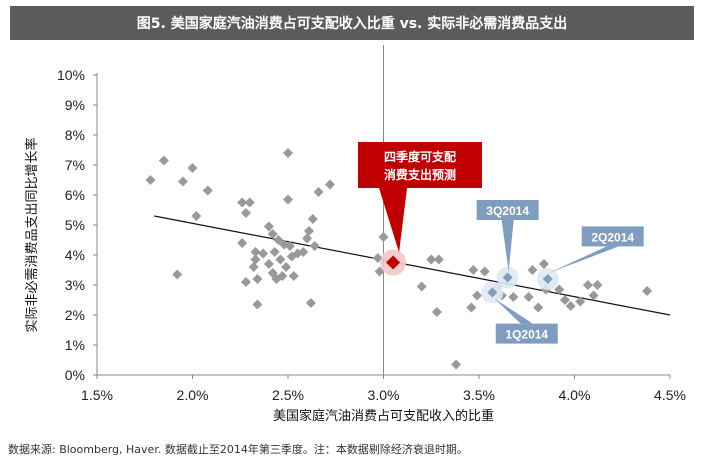 This screenshot has width=704, height=465. I want to click on callout-label: 1Q2014, so click(526, 335).